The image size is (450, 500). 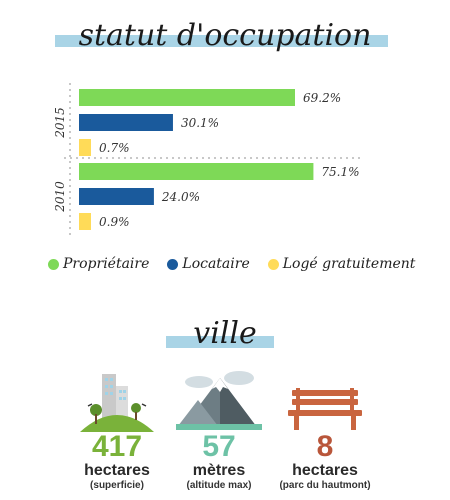 What do you see at coordinates (114, 148) in the screenshot?
I see `bar-label: 0.7%` at bounding box center [114, 148].